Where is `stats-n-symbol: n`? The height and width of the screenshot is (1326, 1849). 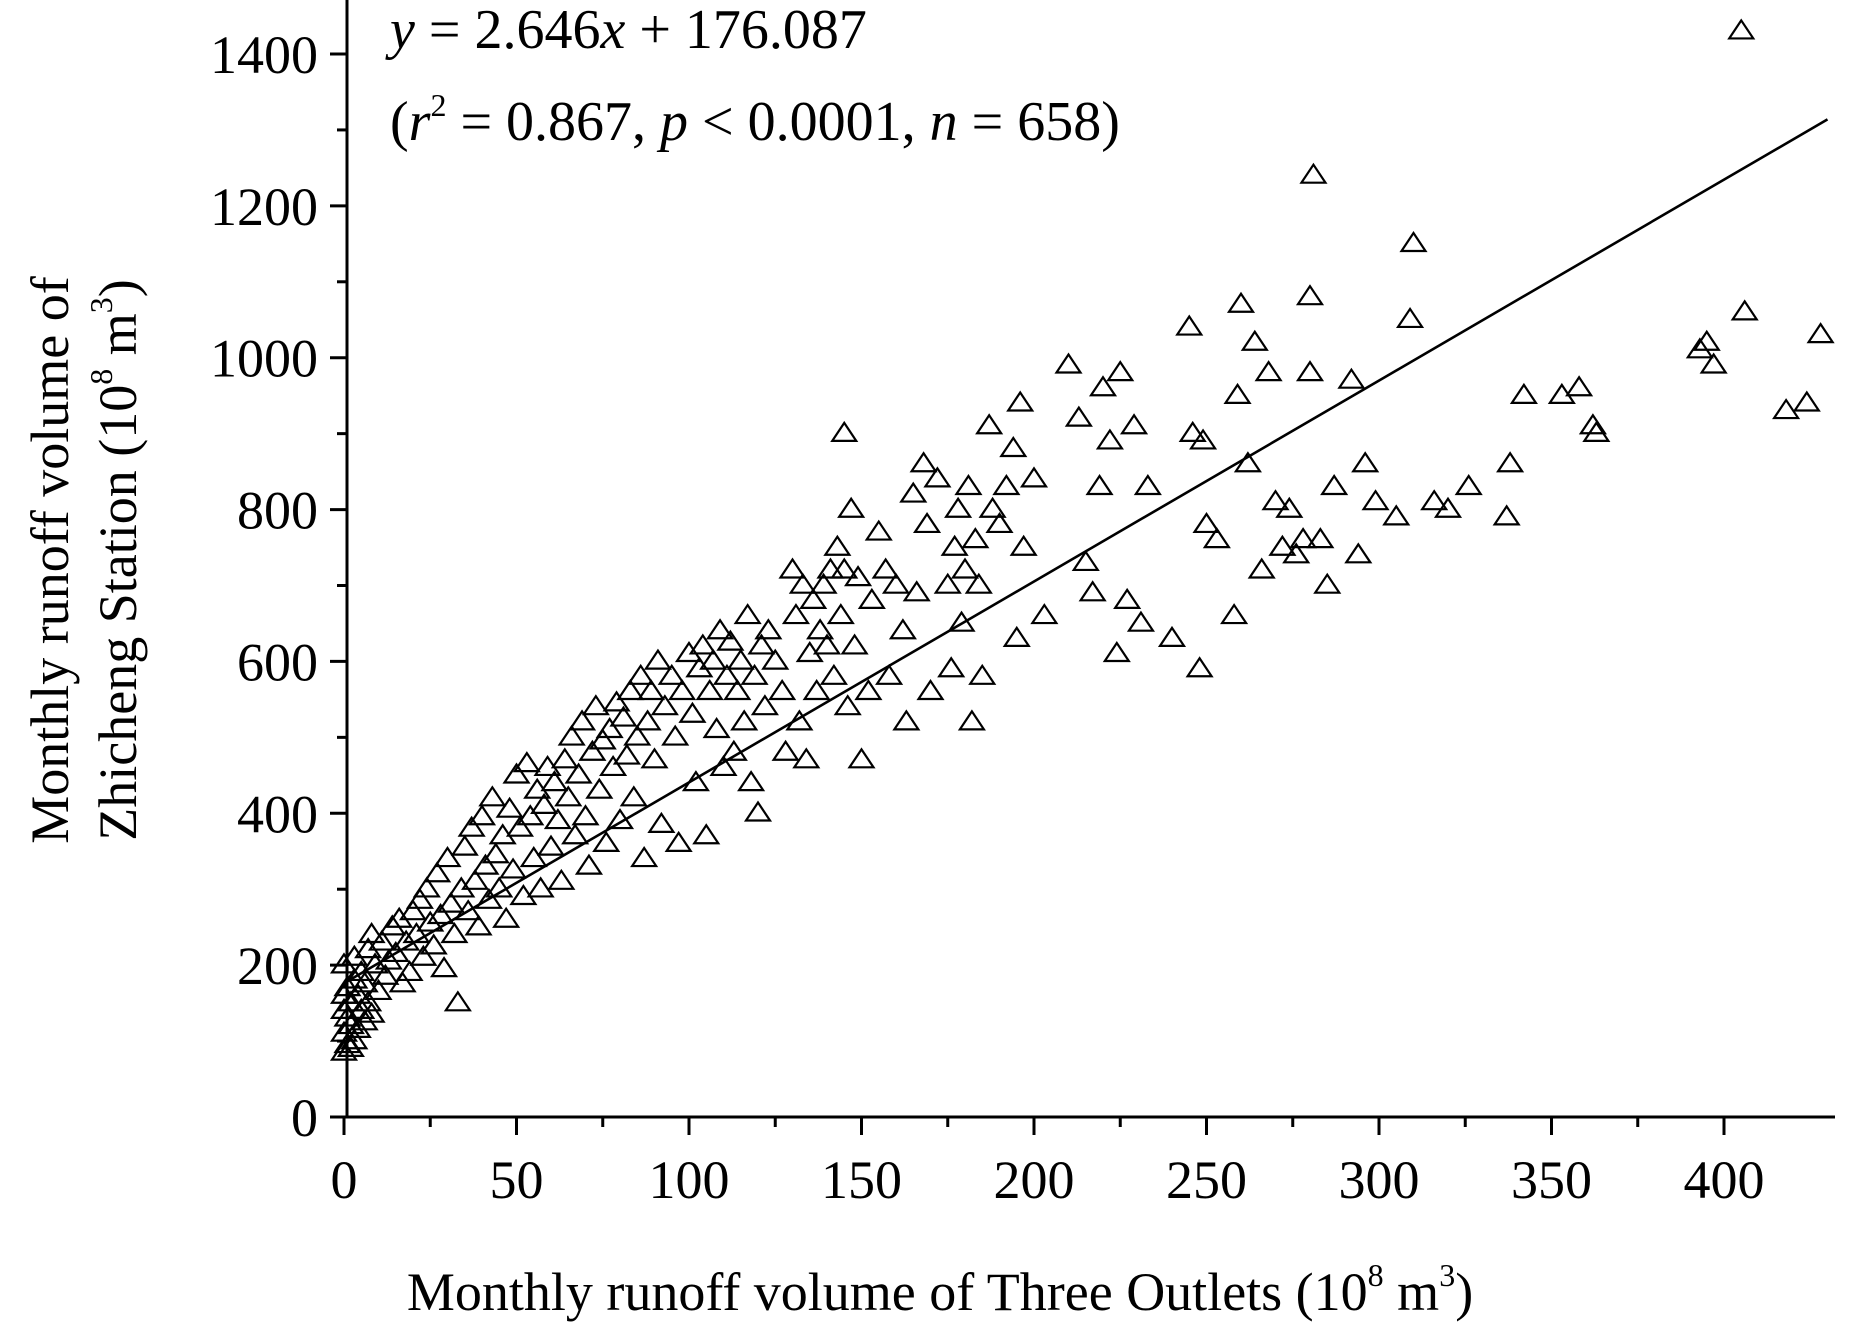
stats-n-symbol: n is located at coordinates (944, 122).